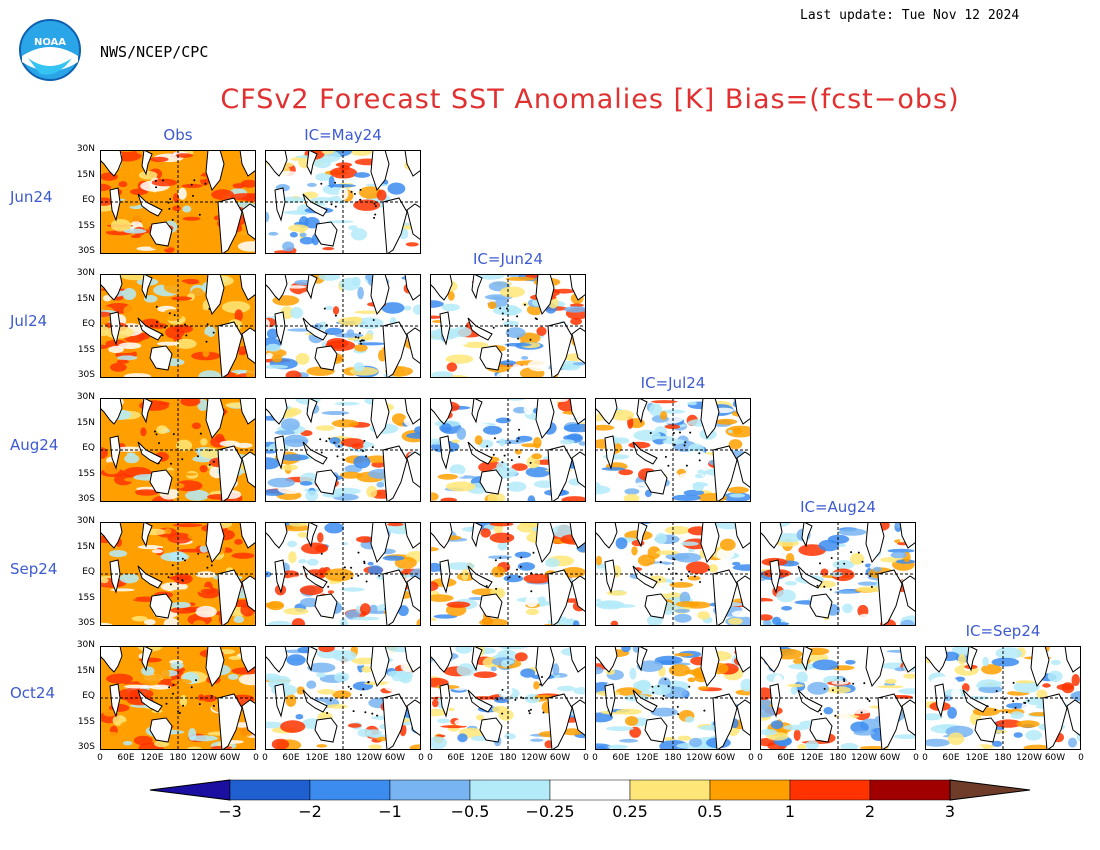 This screenshot has height=850, width=1100. What do you see at coordinates (470, 811) in the screenshot?
I see `colorbar-tick-label: −0.5` at bounding box center [470, 811].